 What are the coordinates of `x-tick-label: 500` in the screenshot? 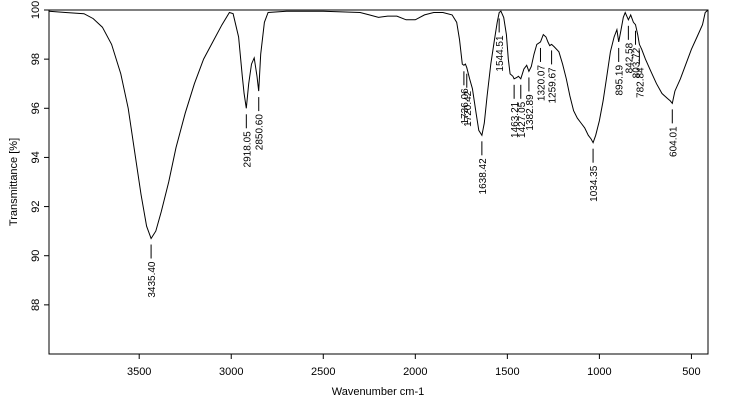 It's located at (691, 372).